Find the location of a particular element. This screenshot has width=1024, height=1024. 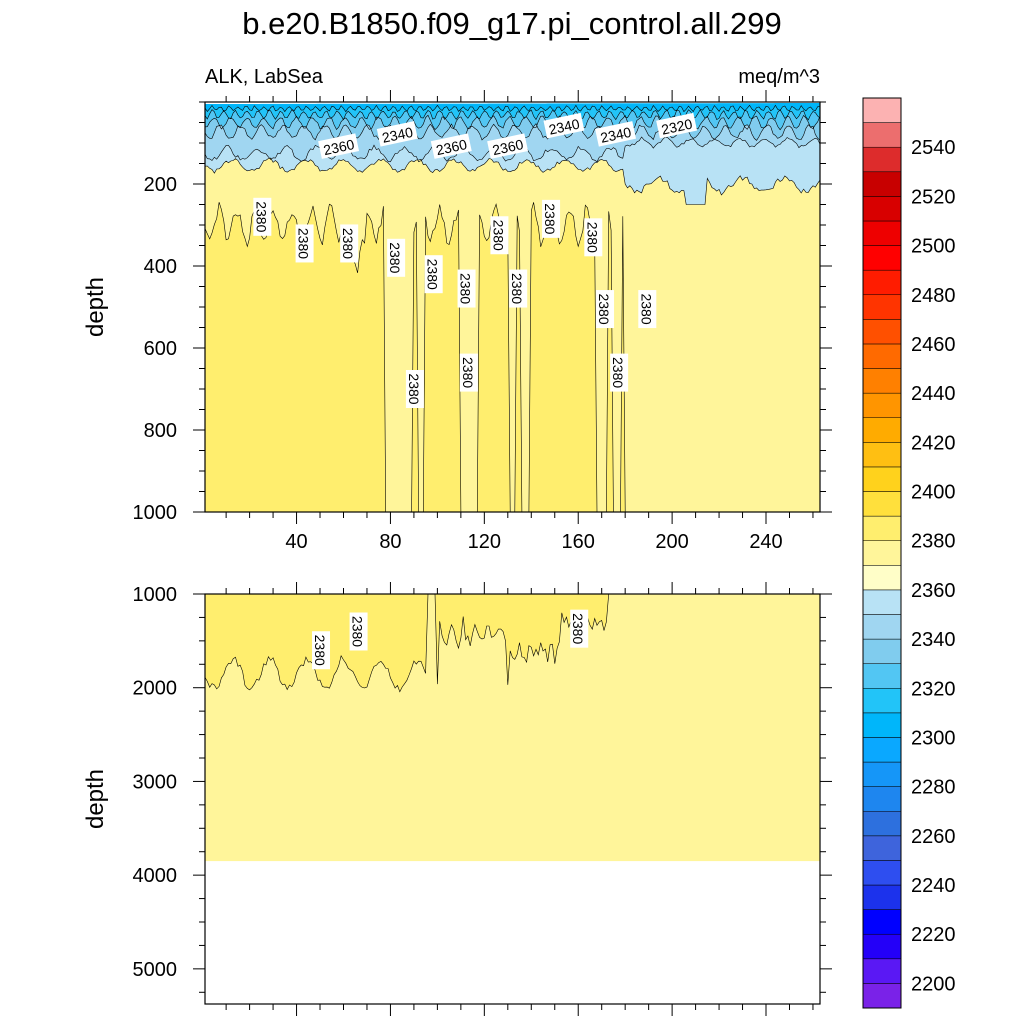

contour-label-5: 2340 is located at coordinates (616, 134).